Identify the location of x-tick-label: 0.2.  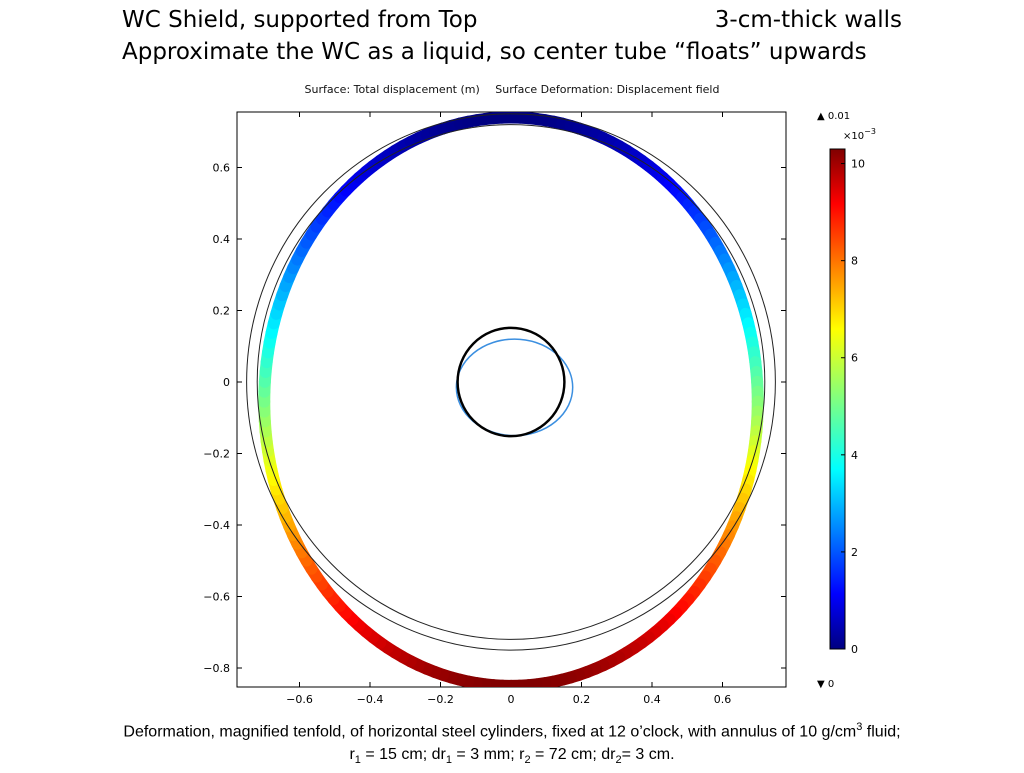
(582, 699).